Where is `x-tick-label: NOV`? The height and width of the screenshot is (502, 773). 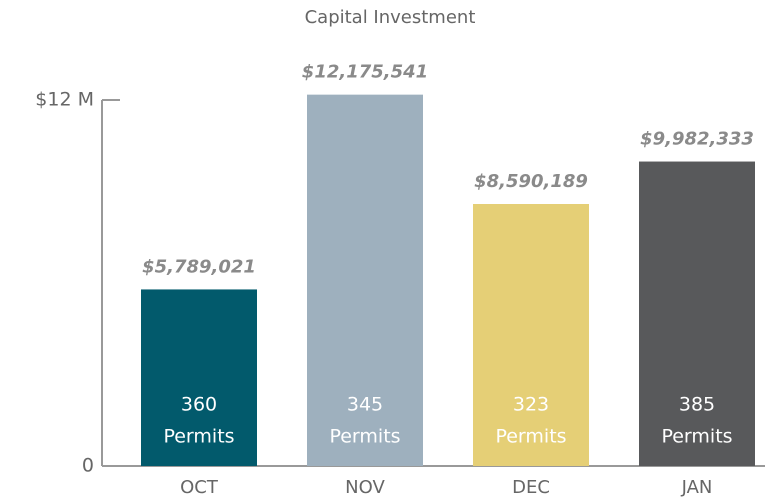 x-tick-label: NOV is located at coordinates (365, 487).